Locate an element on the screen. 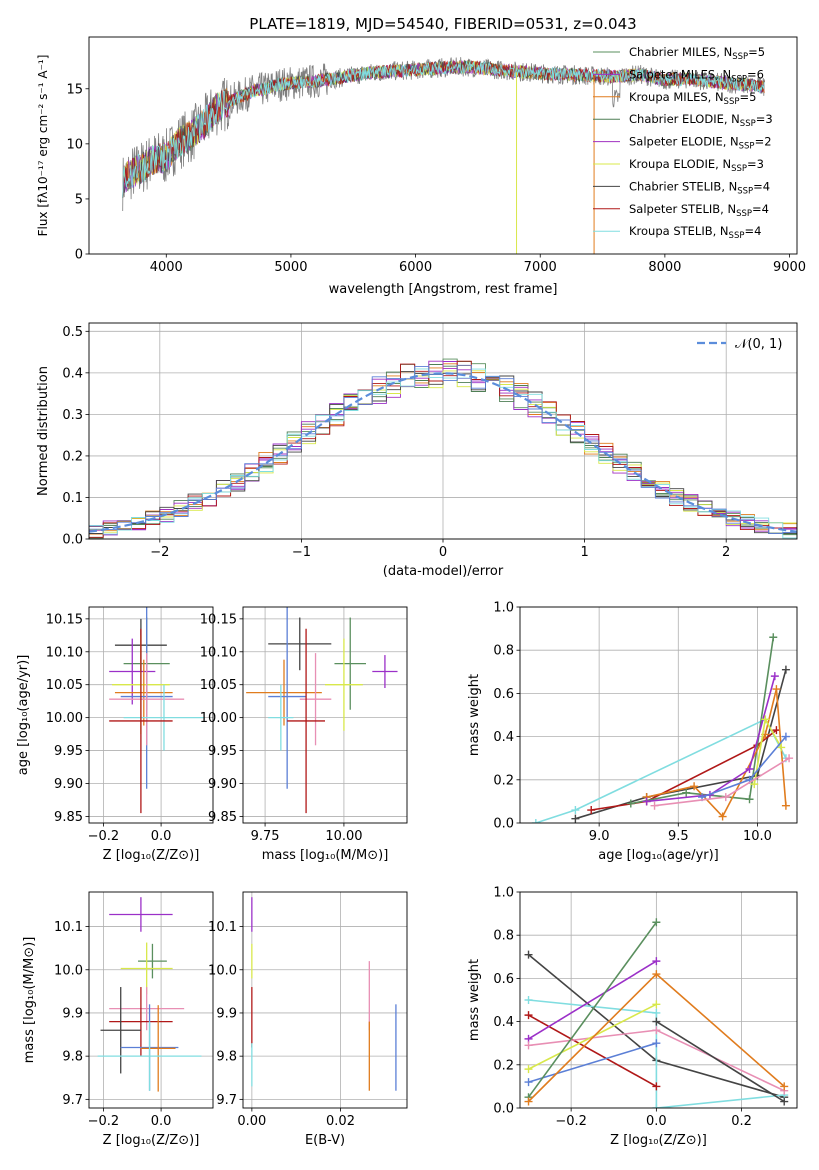 The height and width of the screenshot is (1170, 819). x-tick-label: 0 is located at coordinates (443, 552).